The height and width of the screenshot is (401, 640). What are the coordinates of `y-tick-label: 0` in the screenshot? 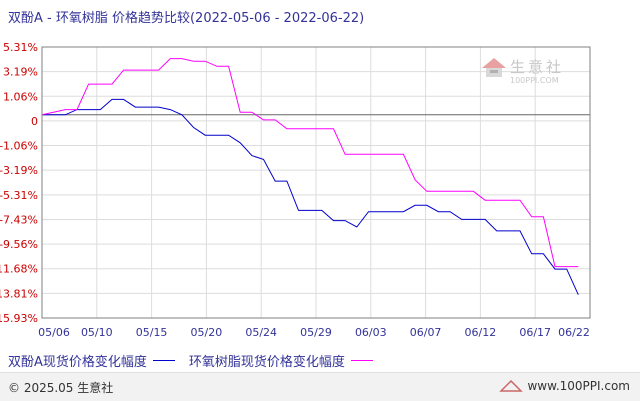 It's located at (34, 121).